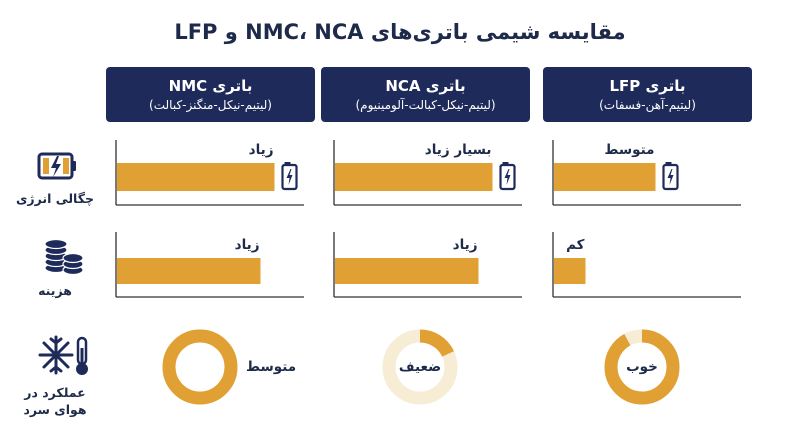  Describe the element at coordinates (63, 355) in the screenshot. I see `snowflake-thermometer-icon` at that location.